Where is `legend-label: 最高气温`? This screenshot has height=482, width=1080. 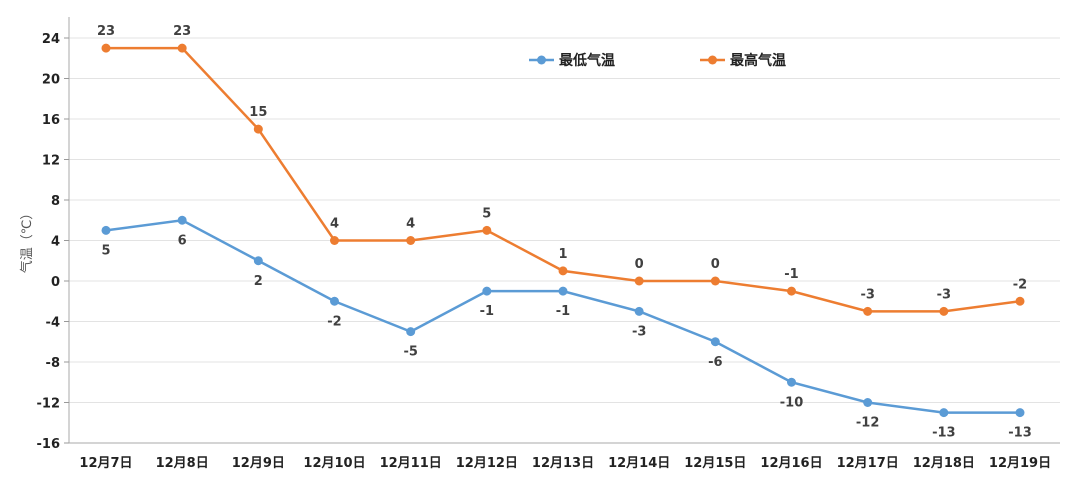
legend-label: 最高气温 is located at coordinates (758, 60).